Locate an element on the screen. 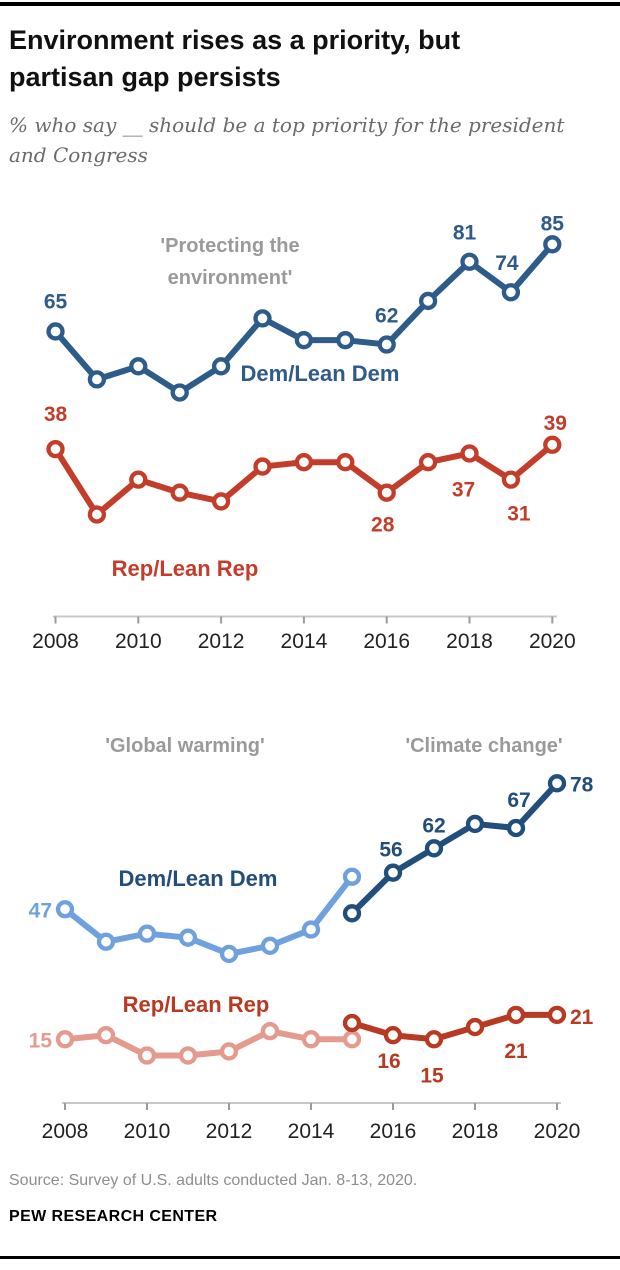 Image resolution: width=620 pixels, height=1270 pixels. climate-change-rep-value-label: 16 is located at coordinates (388, 1061).